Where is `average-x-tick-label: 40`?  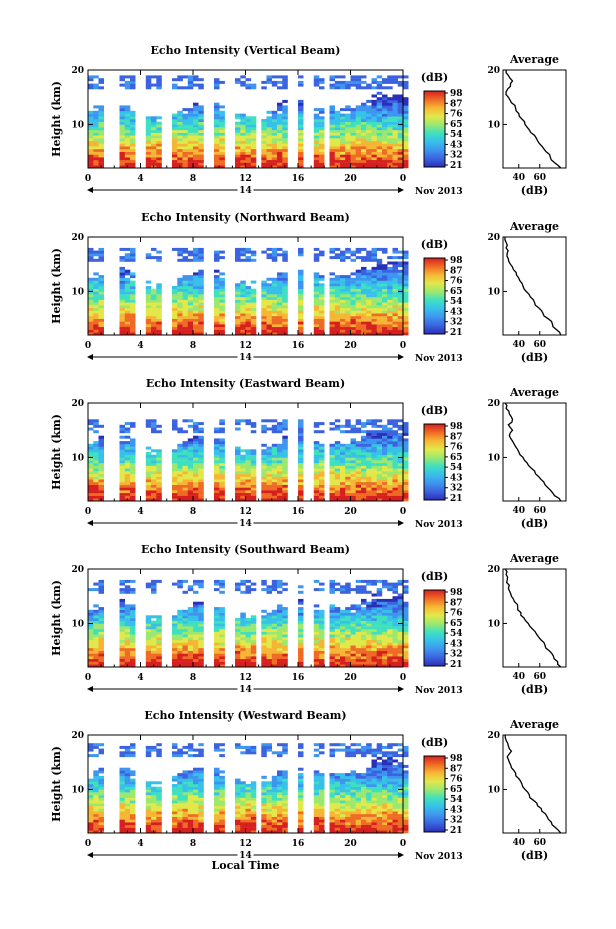 average-x-tick-label: 40 is located at coordinates (518, 178).